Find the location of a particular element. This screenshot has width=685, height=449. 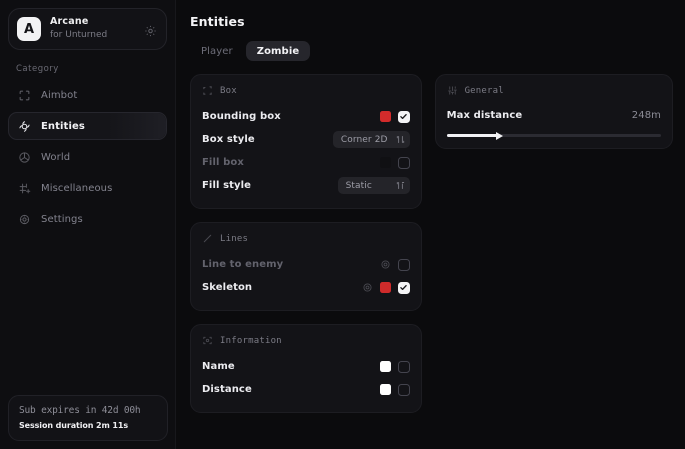

row-name: Name is located at coordinates (306, 366).